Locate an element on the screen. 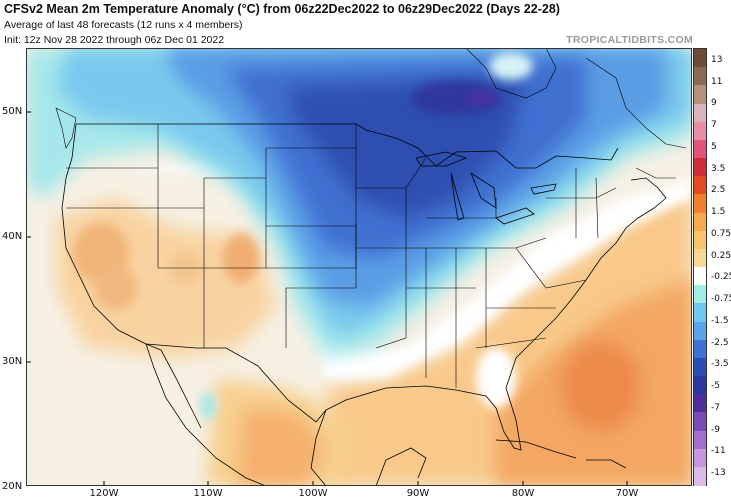 The height and width of the screenshot is (500, 731). colorbar-tick-label: 0.75 is located at coordinates (721, 233).